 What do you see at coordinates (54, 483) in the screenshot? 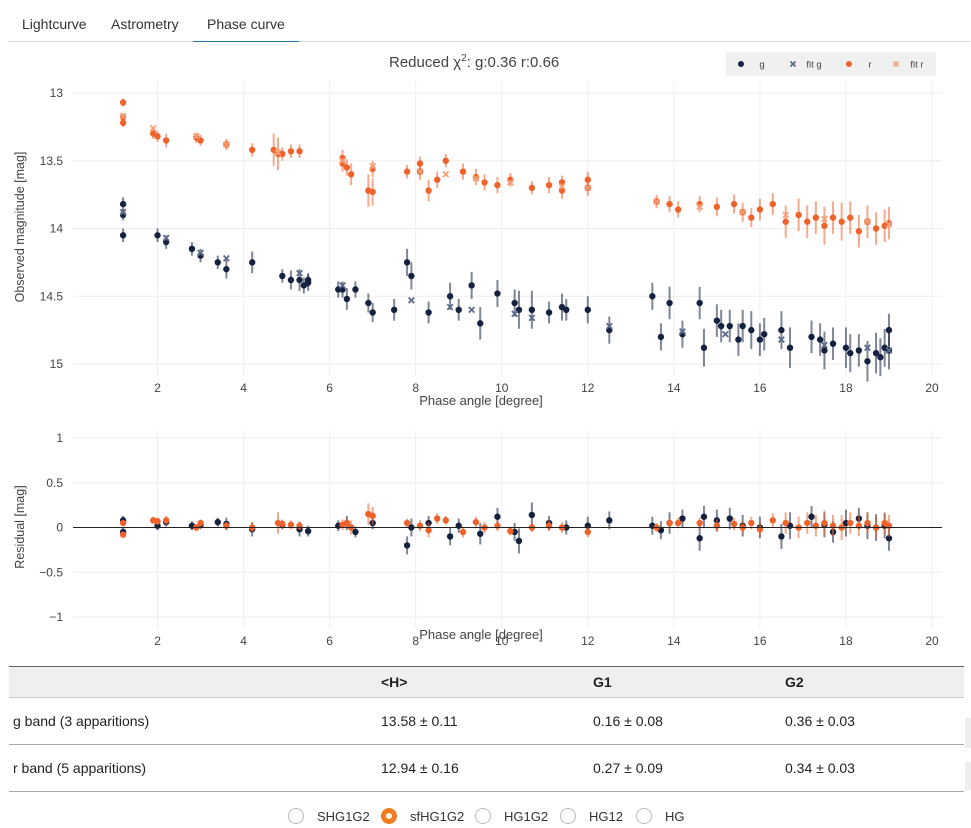
I see `y-tick-label: 0.5` at bounding box center [54, 483].